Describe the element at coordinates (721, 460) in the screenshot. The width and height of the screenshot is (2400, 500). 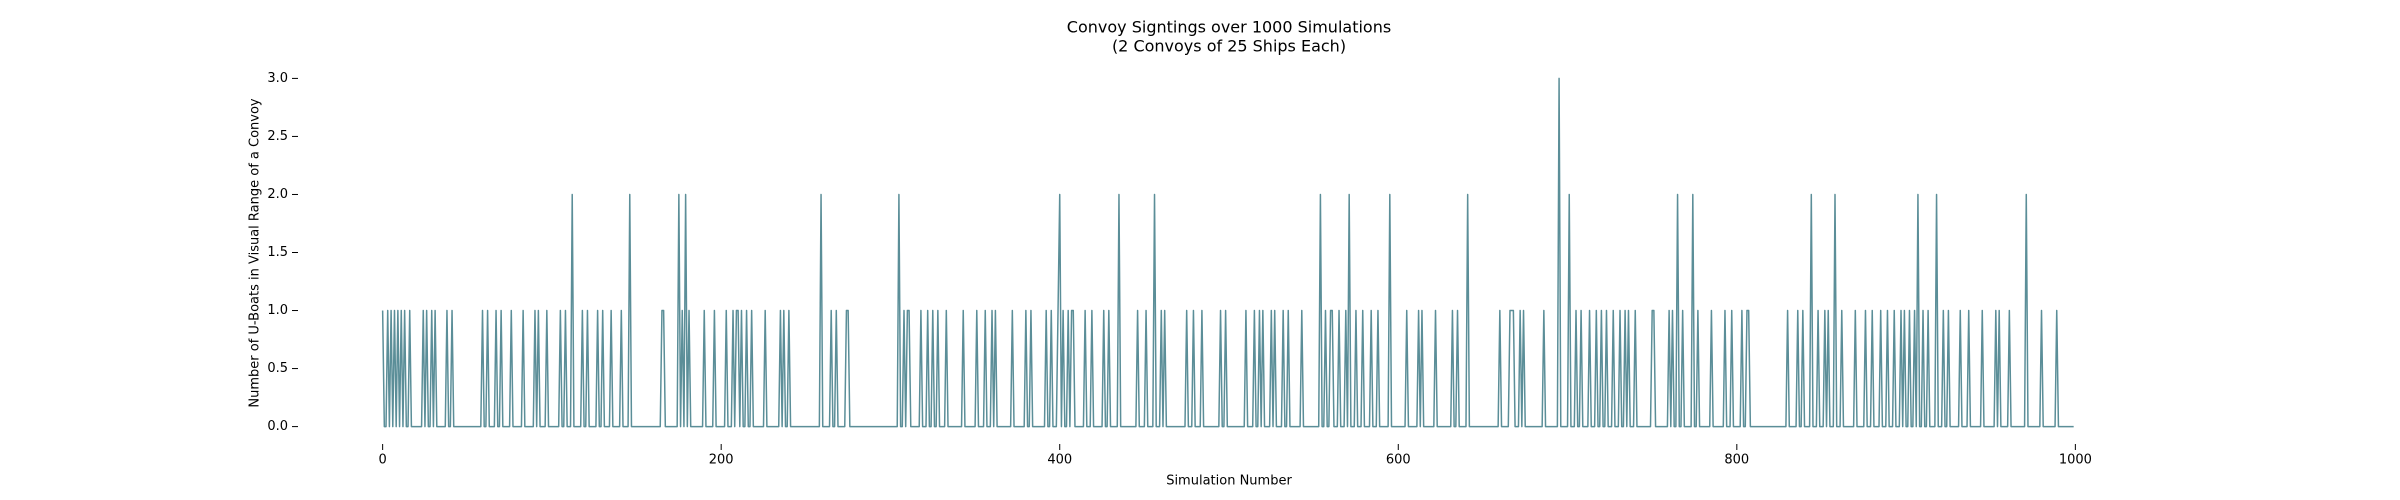
I see `x-tick-label: 200` at that location.